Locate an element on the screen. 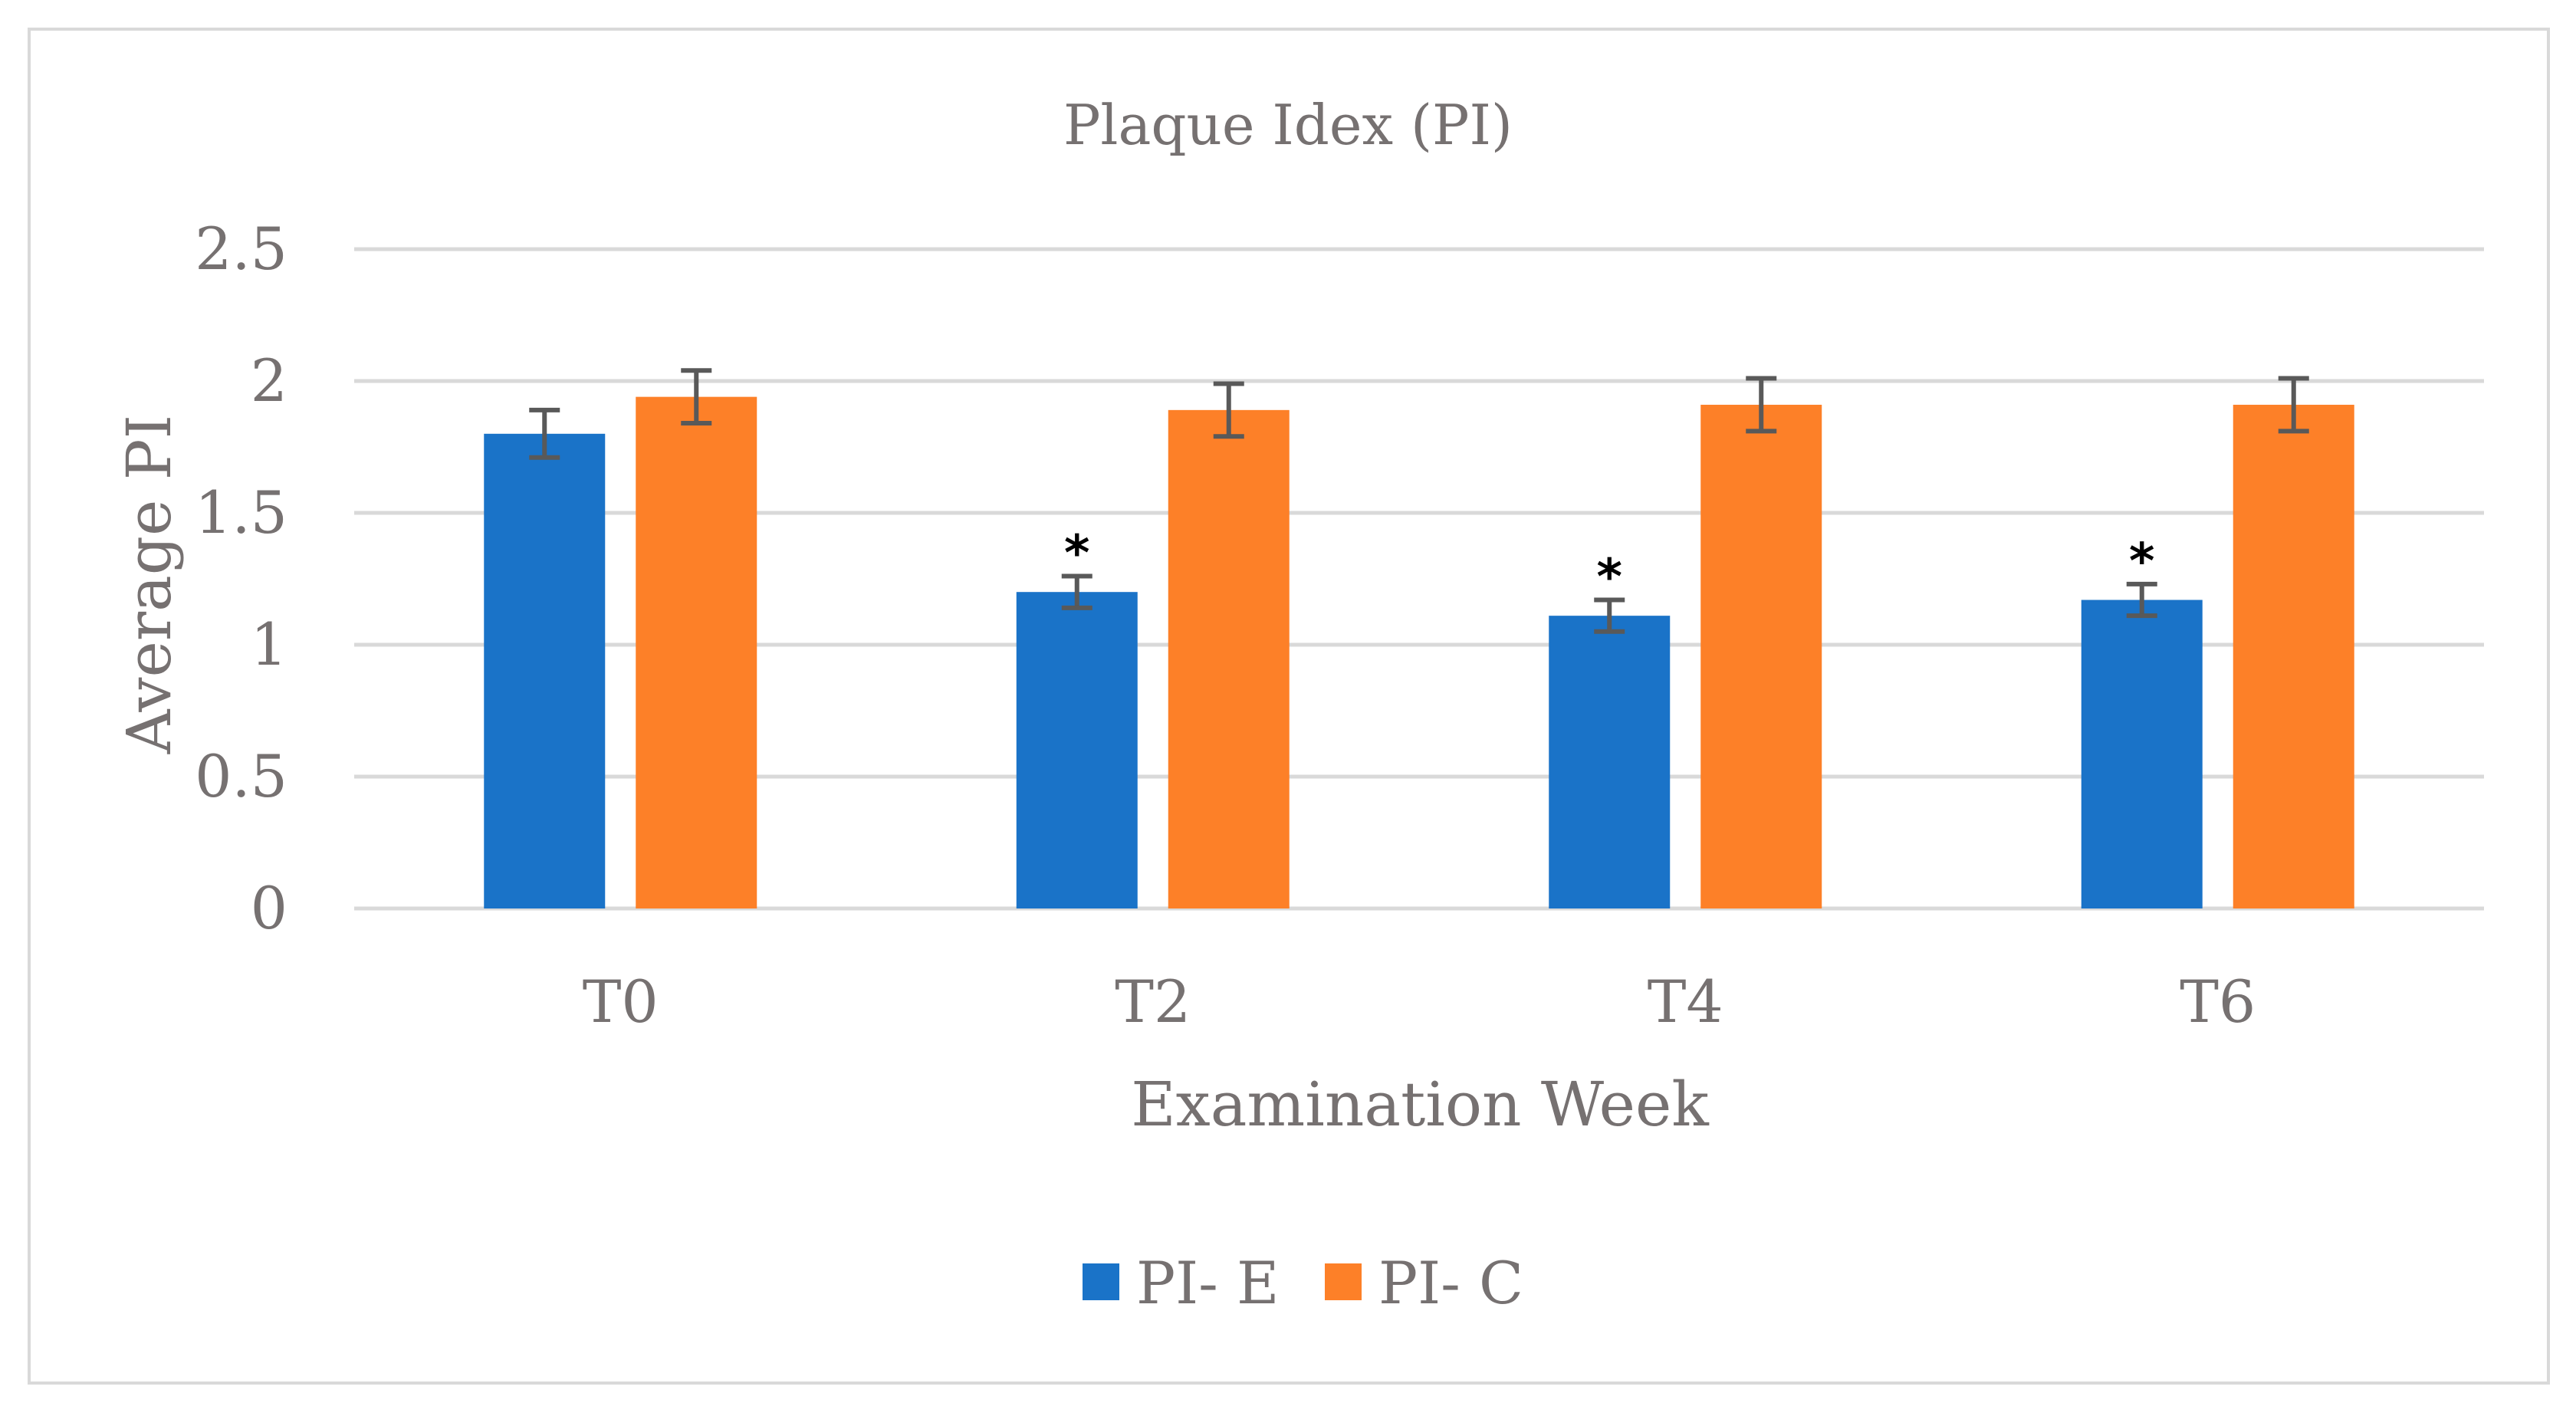 The height and width of the screenshot is (1416, 2576). y-tick-label: 0 is located at coordinates (270, 908).